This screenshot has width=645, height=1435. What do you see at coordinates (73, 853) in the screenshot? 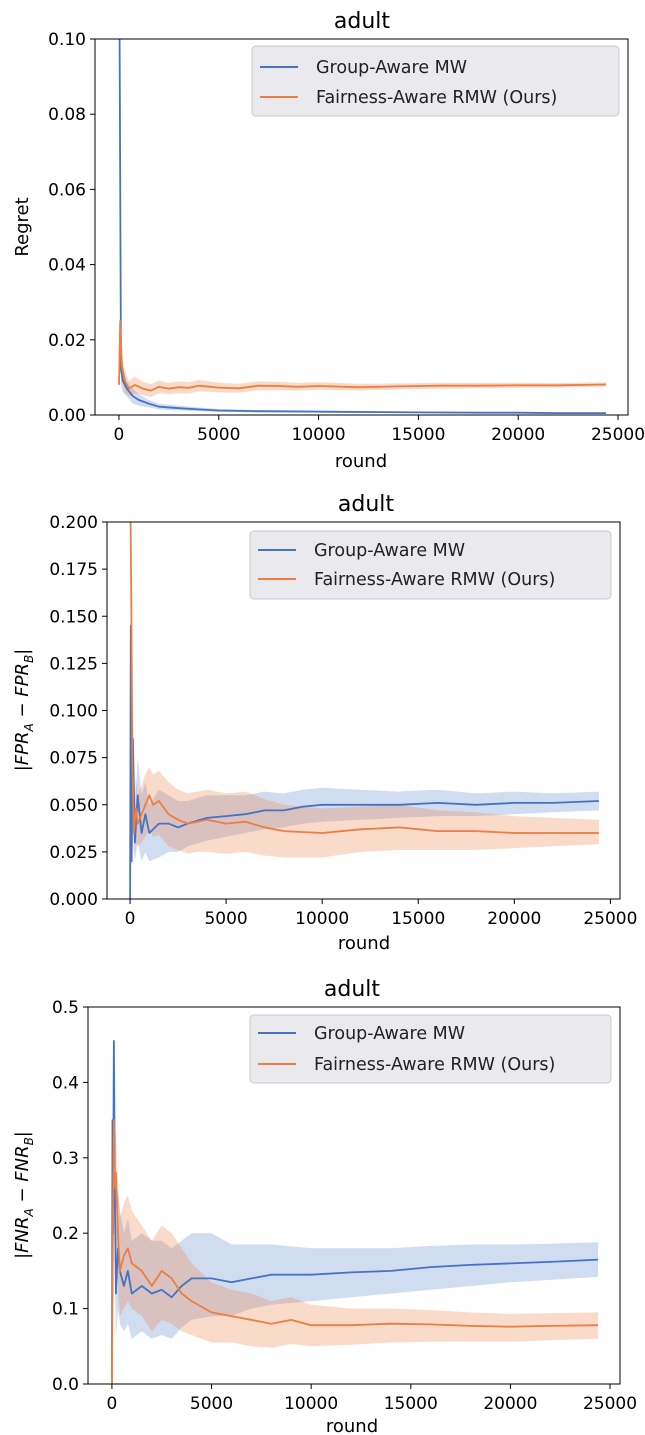
I see `y-tick-label: 0.025` at bounding box center [73, 853].